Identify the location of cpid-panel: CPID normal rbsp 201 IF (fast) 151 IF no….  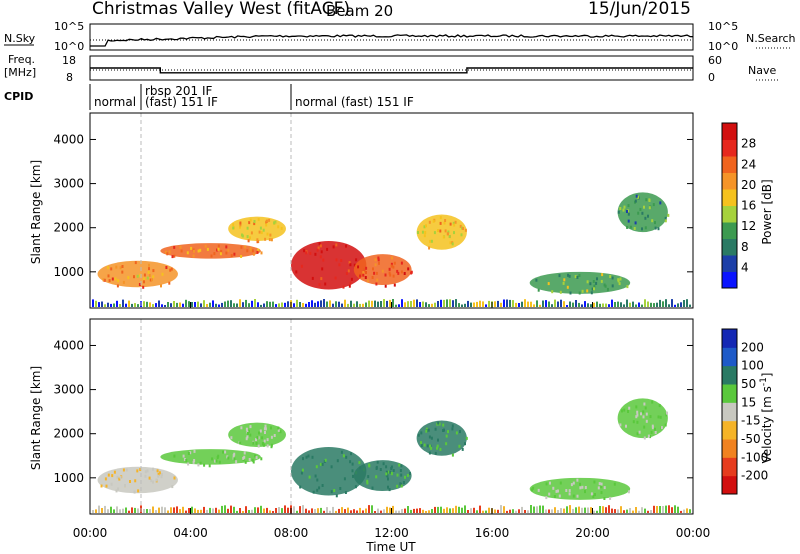
(209, 97).